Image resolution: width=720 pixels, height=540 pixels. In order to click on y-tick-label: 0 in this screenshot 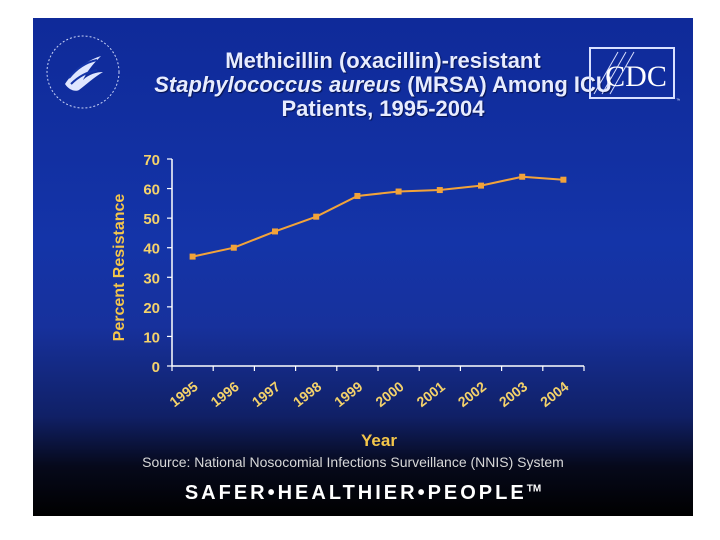, I will do `click(156, 367)`.